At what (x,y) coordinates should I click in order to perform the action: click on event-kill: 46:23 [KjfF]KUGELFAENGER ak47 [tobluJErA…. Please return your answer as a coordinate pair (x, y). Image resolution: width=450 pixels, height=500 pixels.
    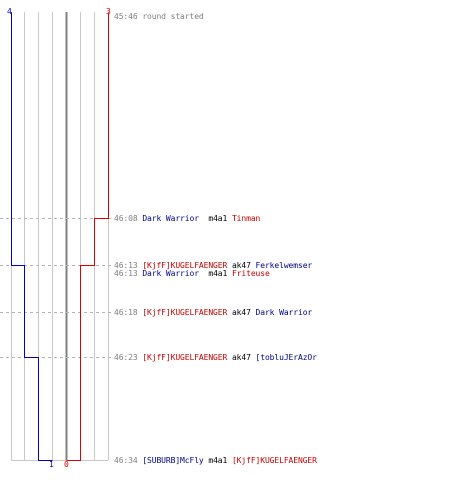
    Looking at the image, I should click on (215, 357).